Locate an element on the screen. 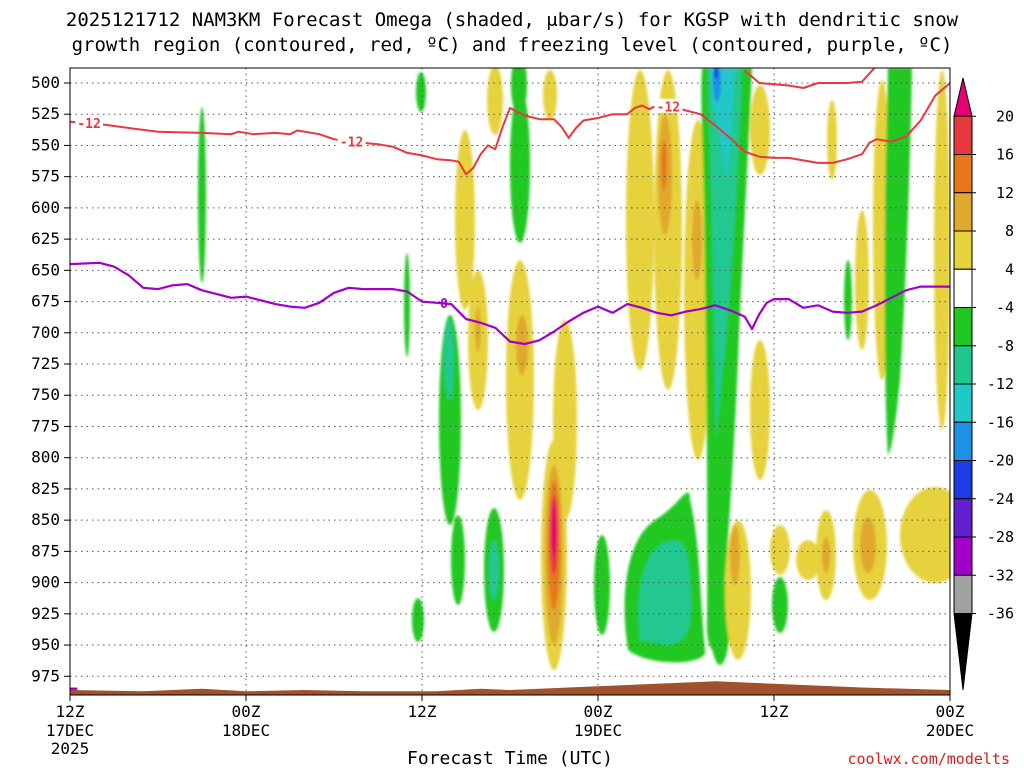 This screenshot has width=1024, height=768. dgz-contour-lower is located at coordinates (810, 78).